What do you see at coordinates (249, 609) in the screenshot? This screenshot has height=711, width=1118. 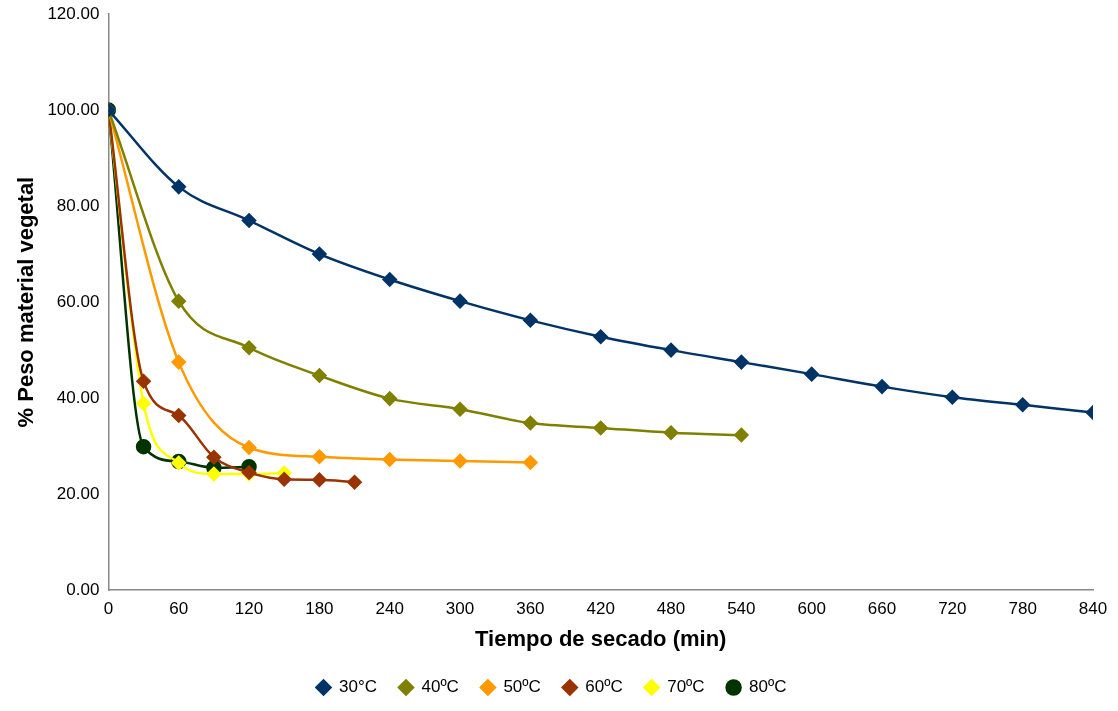 I see `x-tick-label: 120` at bounding box center [249, 609].